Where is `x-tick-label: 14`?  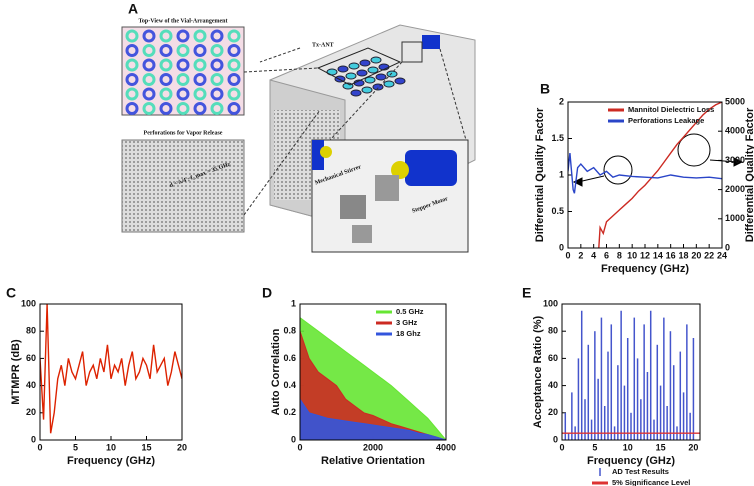
x-tick-label: 14 is located at coordinates (658, 255).